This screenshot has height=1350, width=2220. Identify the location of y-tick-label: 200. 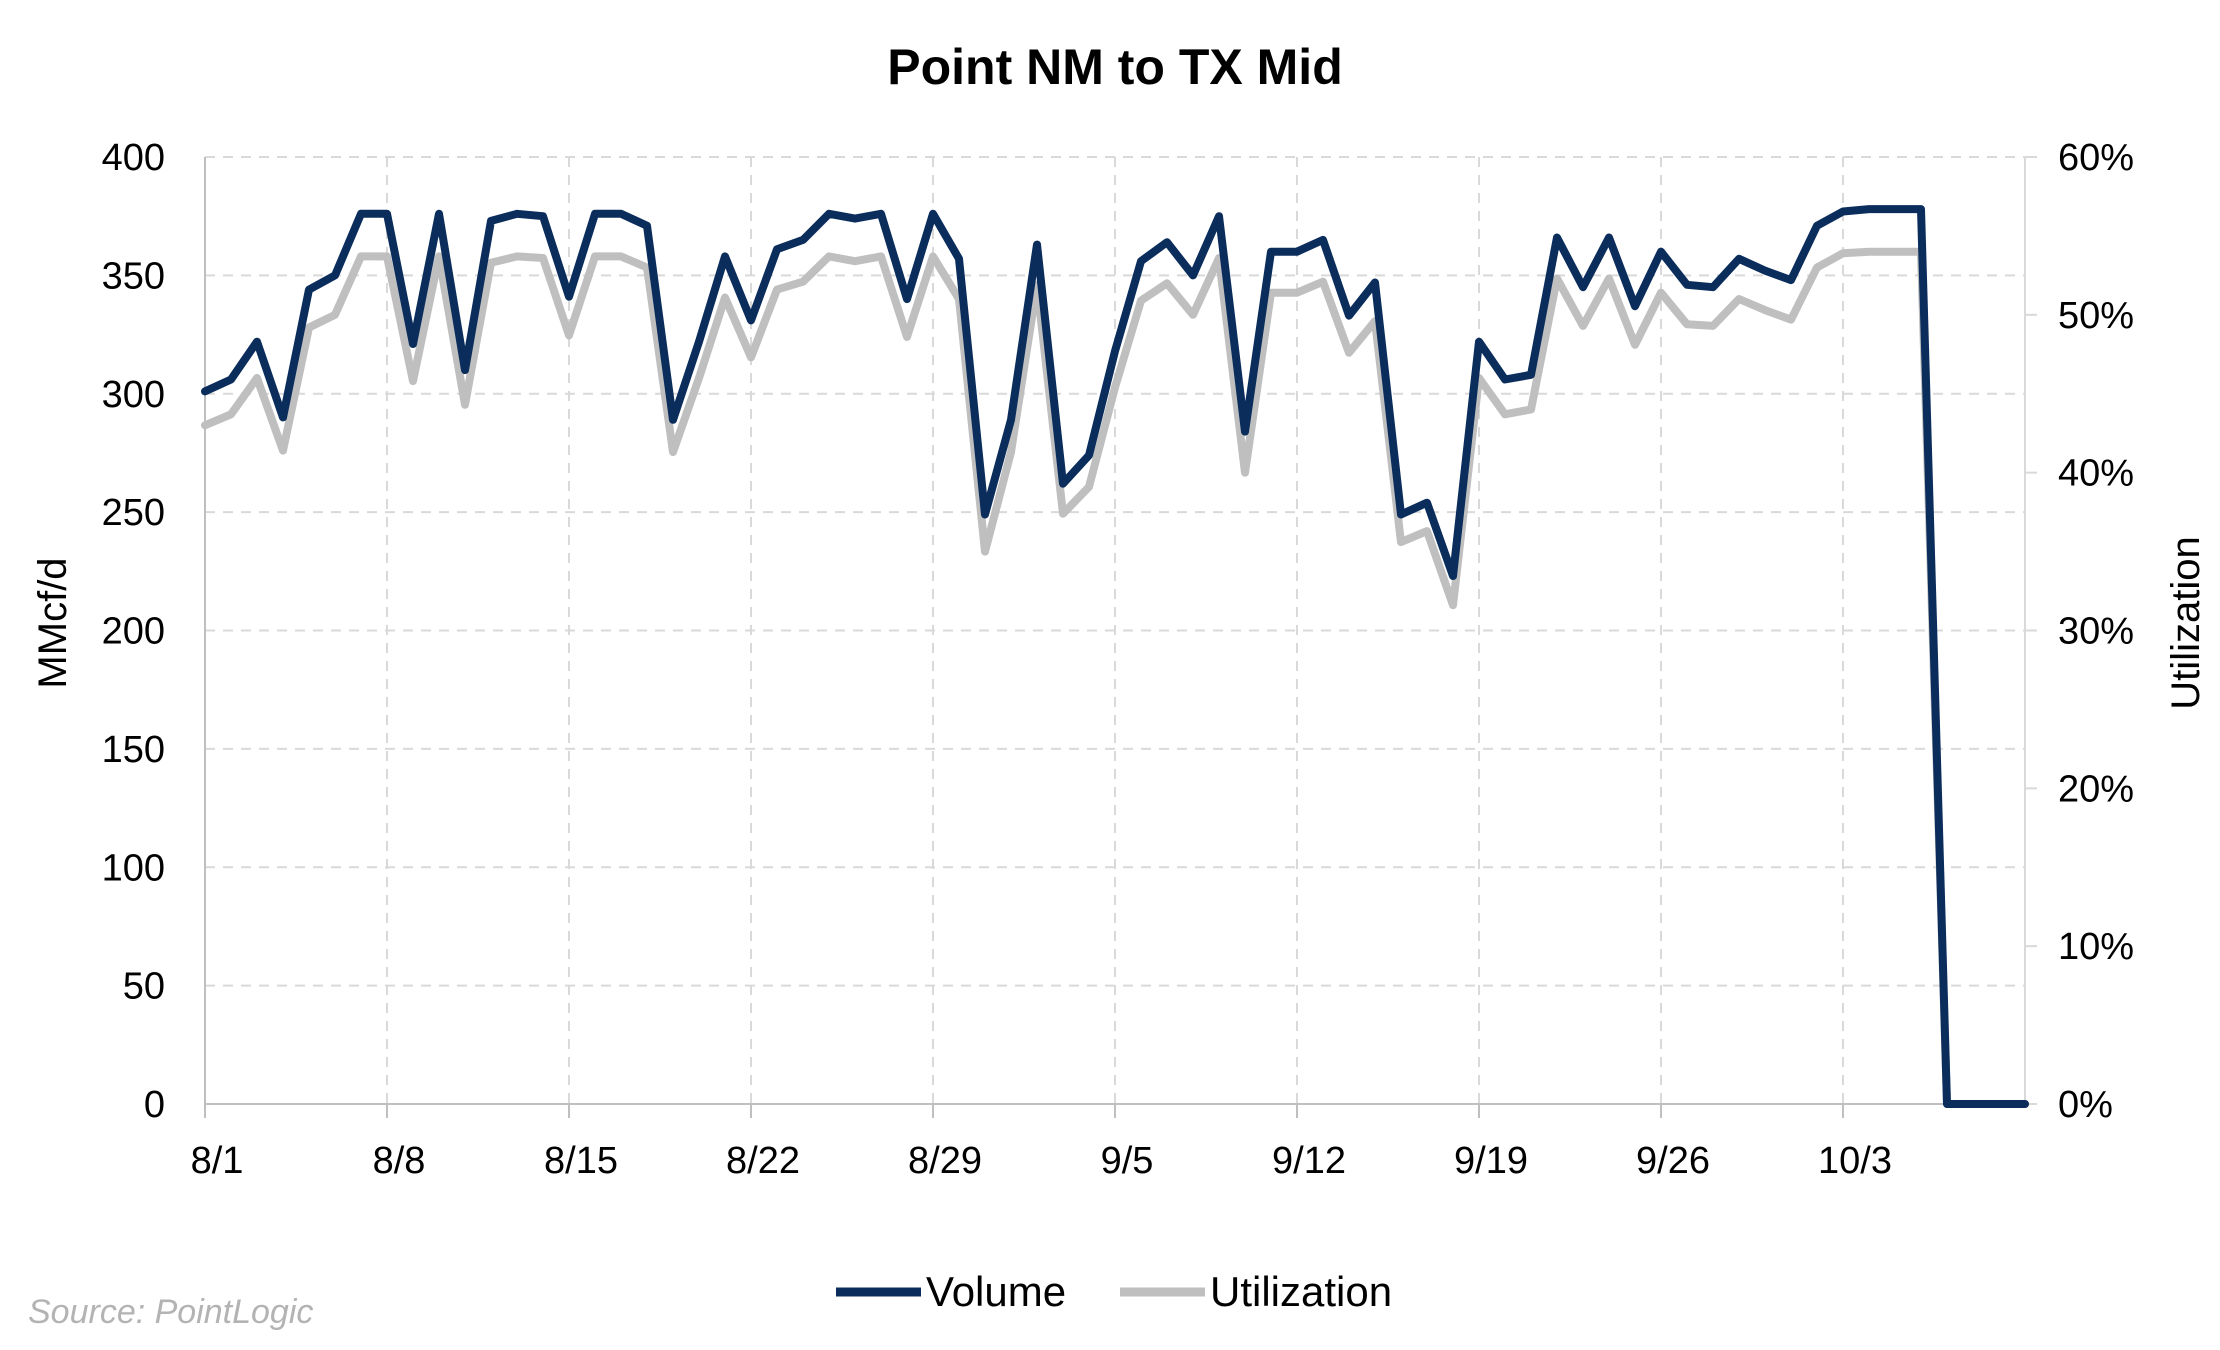
(133, 632).